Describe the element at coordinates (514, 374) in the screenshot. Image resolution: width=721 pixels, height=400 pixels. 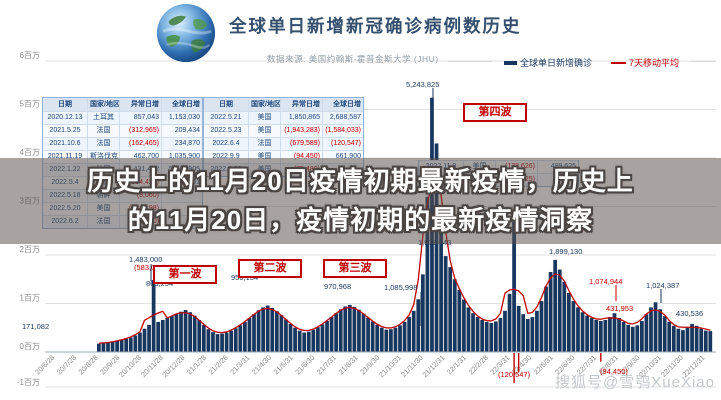
I see `chart-annotation: (120,547)` at that location.